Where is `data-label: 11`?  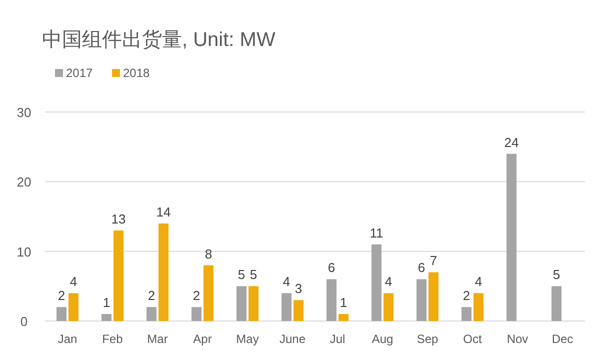
data-label: 11 is located at coordinates (377, 232).